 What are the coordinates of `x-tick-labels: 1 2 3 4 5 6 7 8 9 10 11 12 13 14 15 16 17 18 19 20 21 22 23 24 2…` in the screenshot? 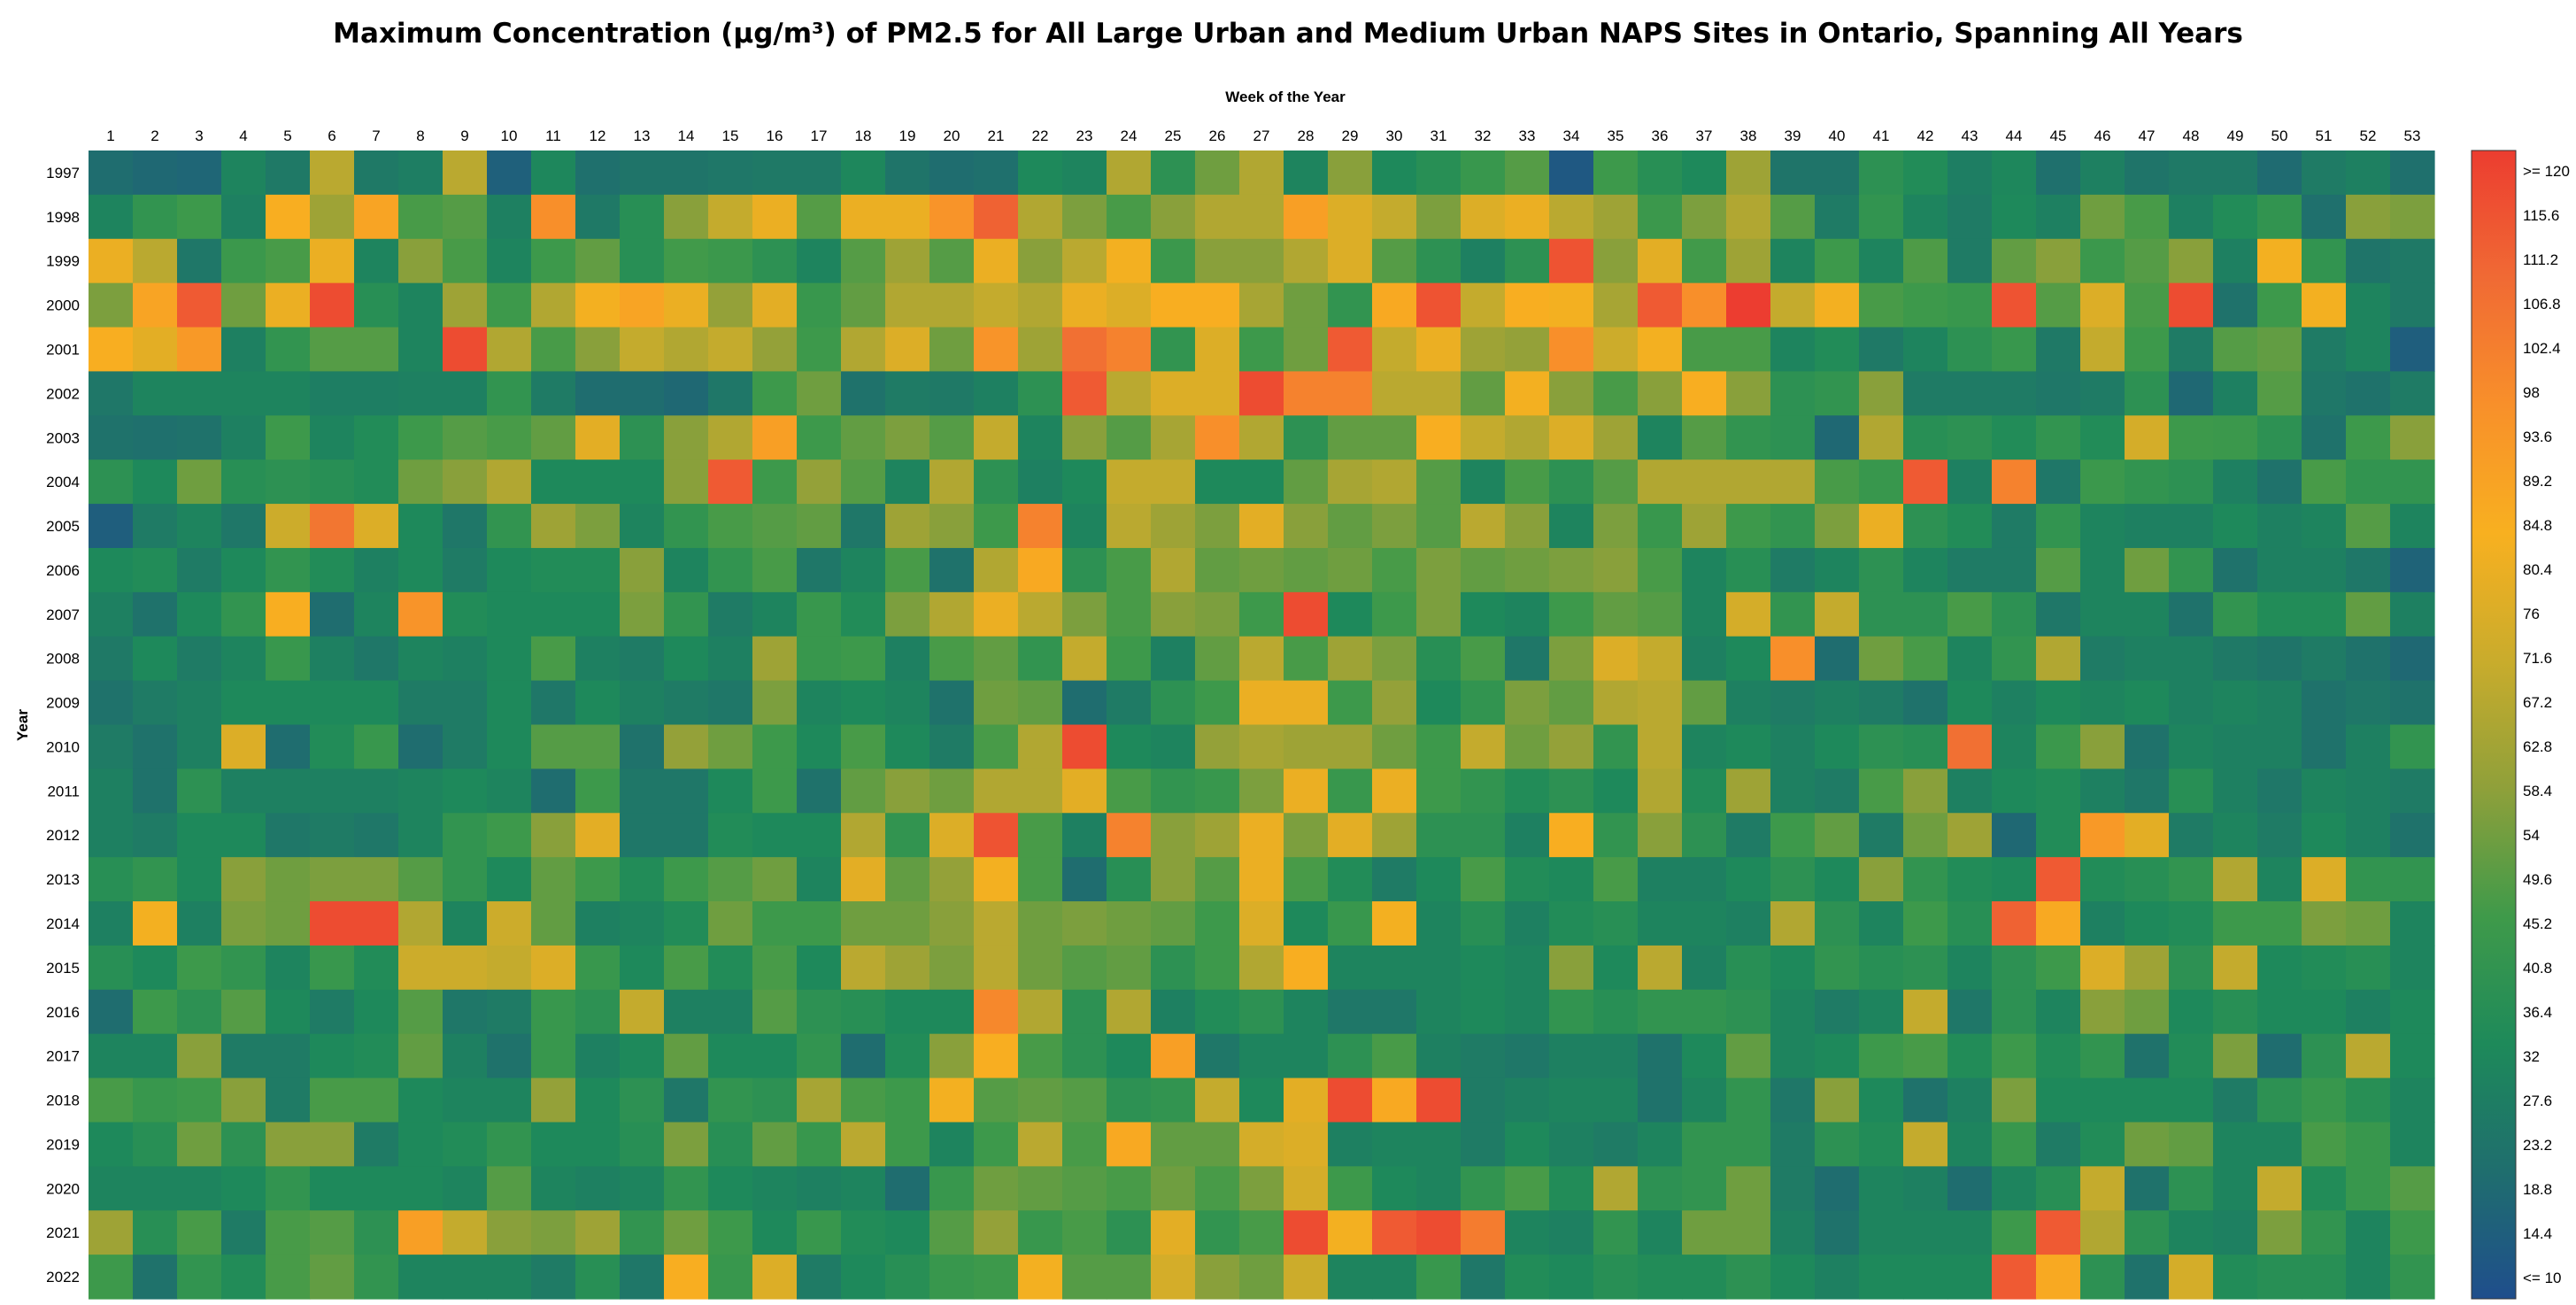 It's located at (1263, 135).